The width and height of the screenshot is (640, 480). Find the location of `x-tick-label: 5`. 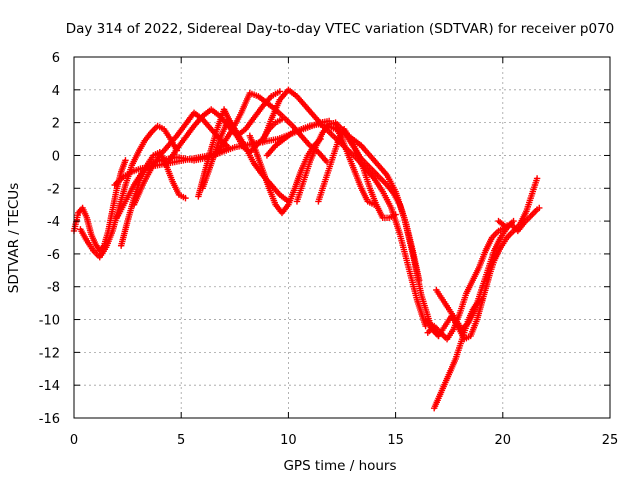

x-tick-label: 5 is located at coordinates (181, 440).